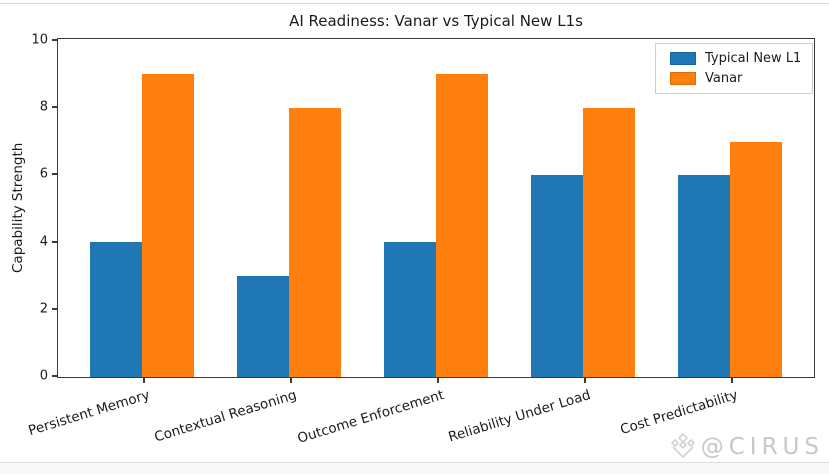  Describe the element at coordinates (436, 21) in the screenshot. I see `chart-title: AI Readiness: Vanar vs Typical New L1s` at that location.